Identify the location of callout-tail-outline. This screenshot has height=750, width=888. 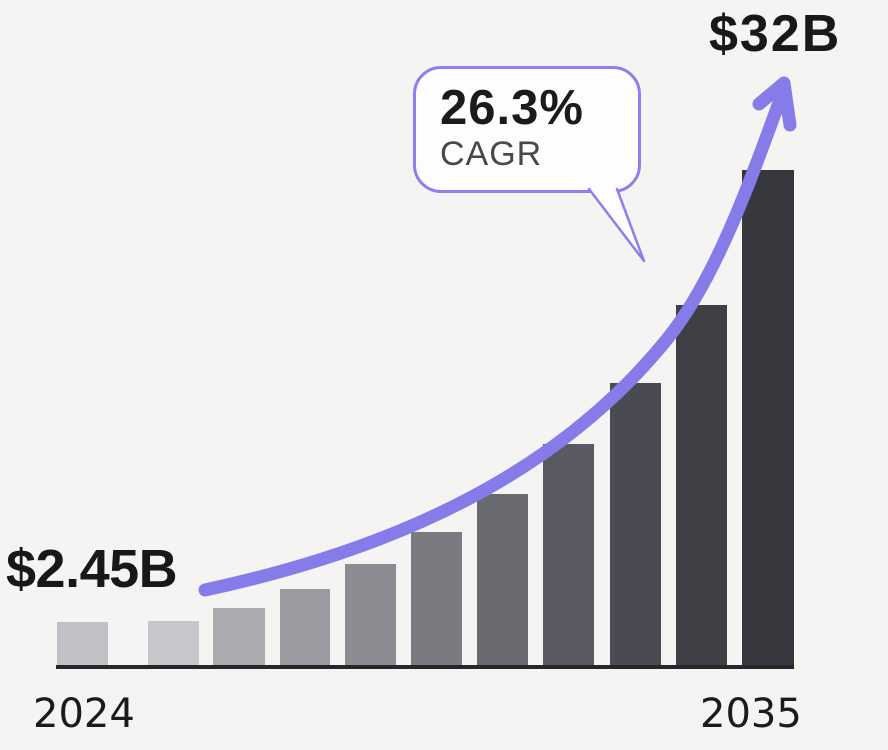
(616, 225).